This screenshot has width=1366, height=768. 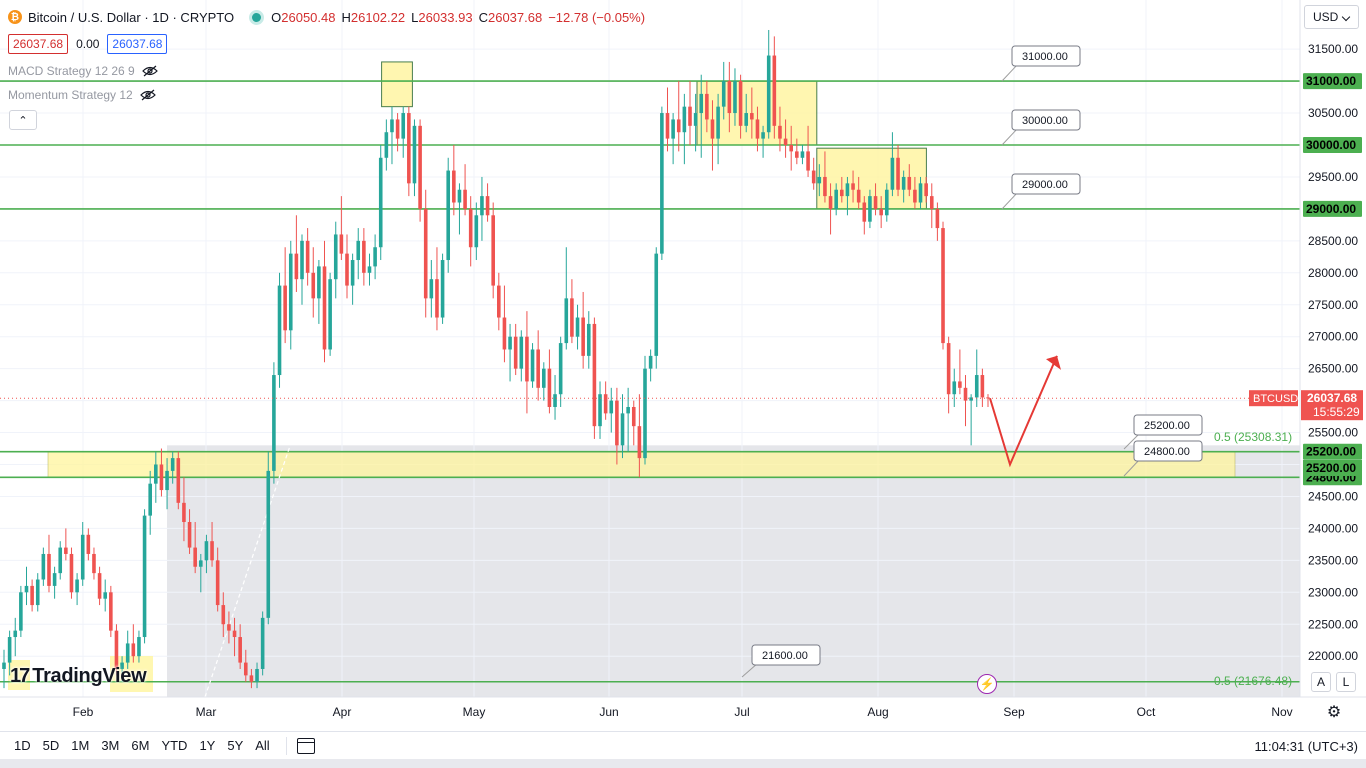 What do you see at coordinates (1306, 746) in the screenshot?
I see `utc-clock: 11:04:31 (UTC+3)` at bounding box center [1306, 746].